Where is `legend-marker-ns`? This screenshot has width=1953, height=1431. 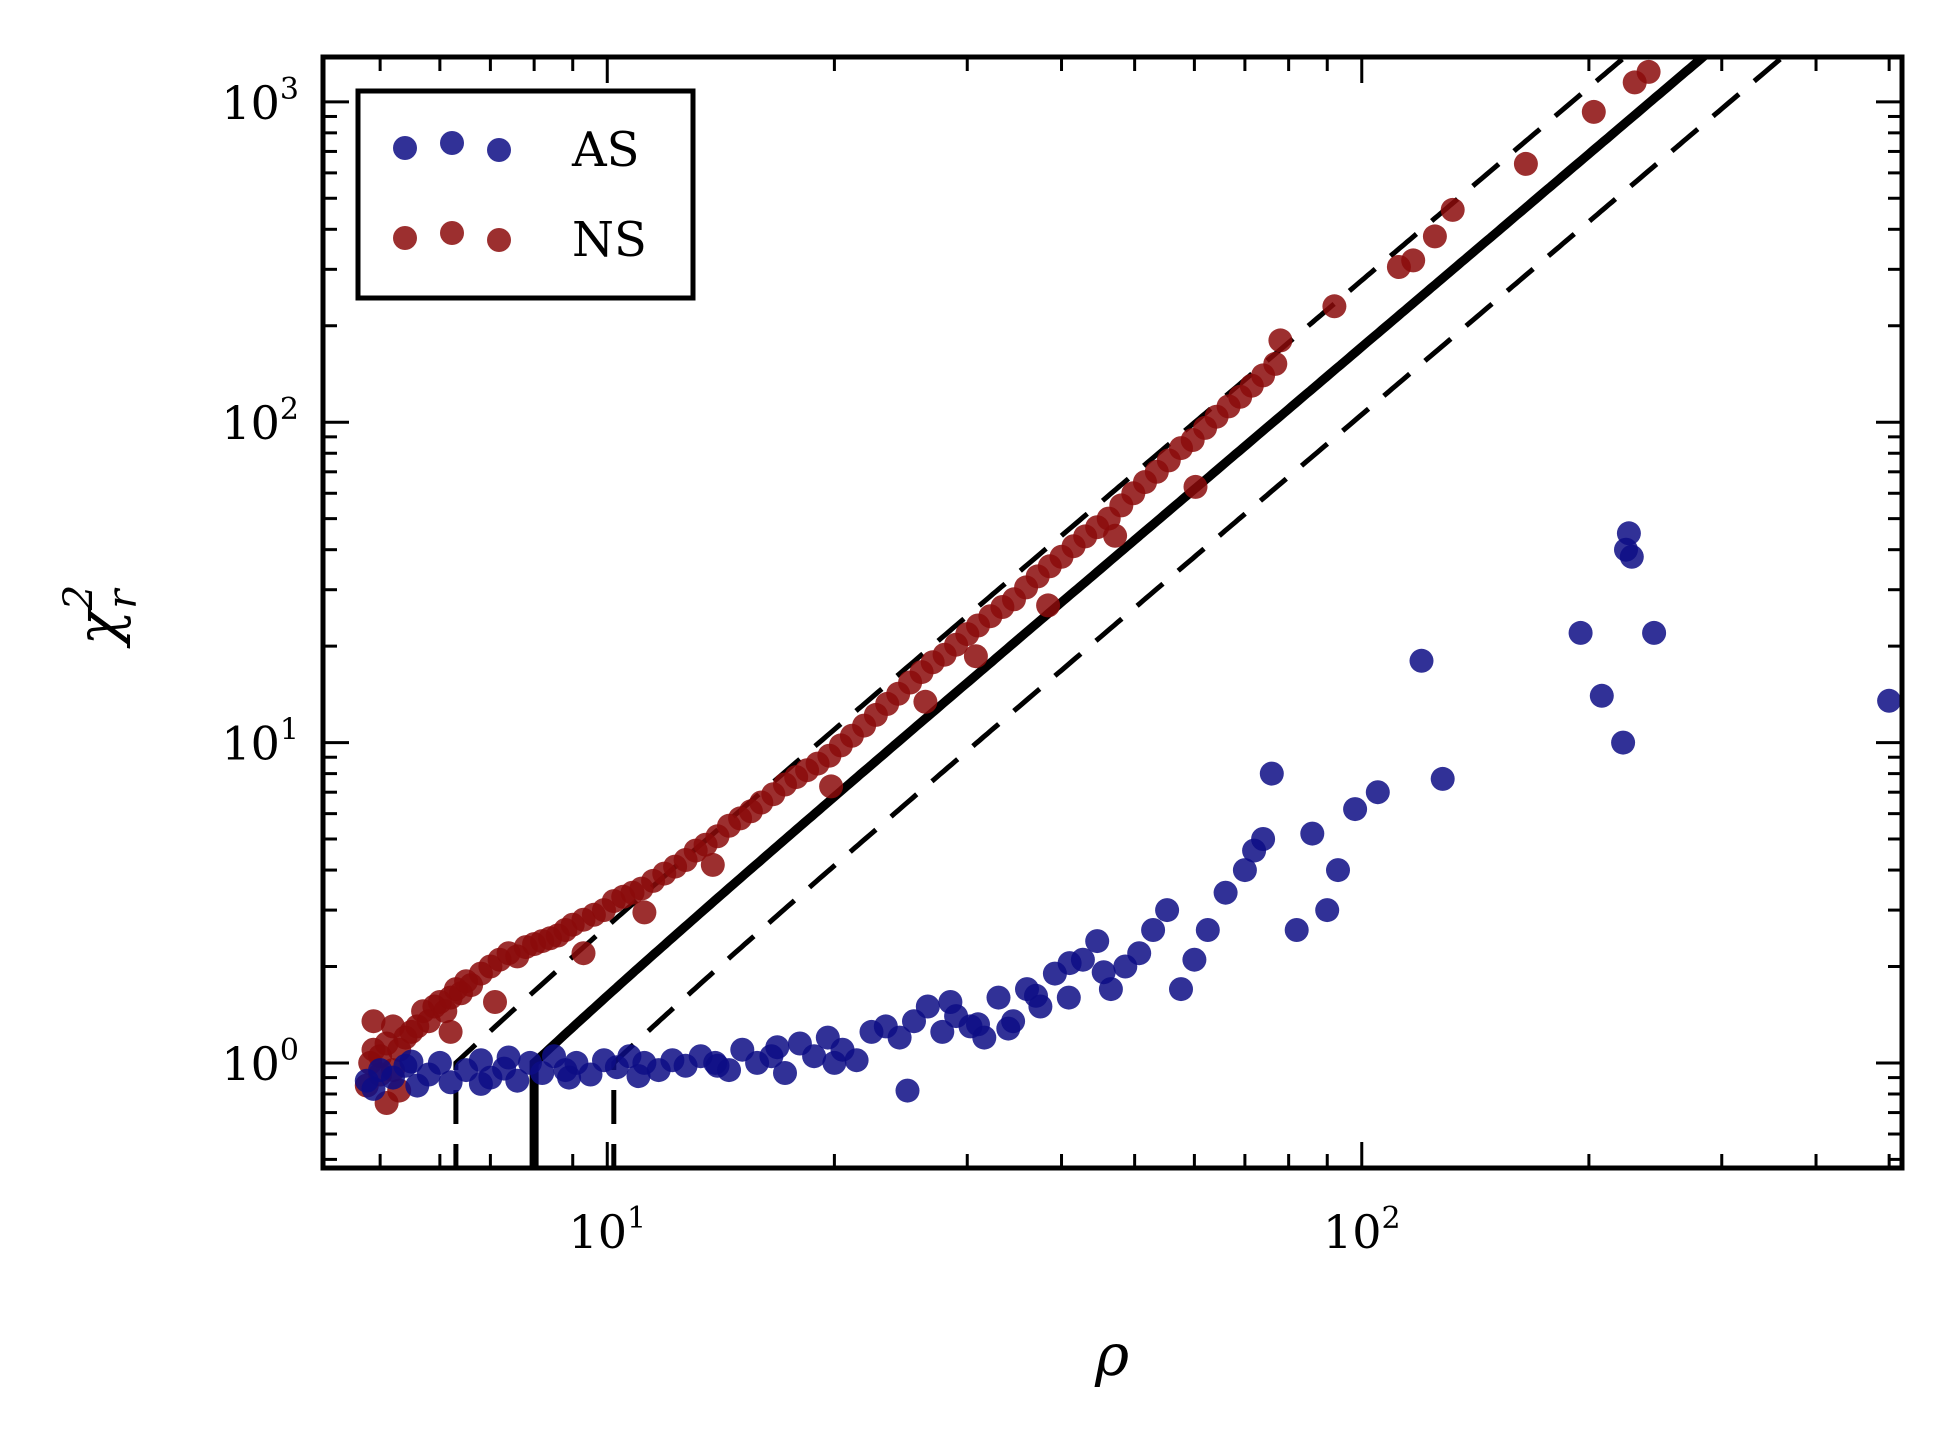 legend-marker-ns is located at coordinates (452, 236).